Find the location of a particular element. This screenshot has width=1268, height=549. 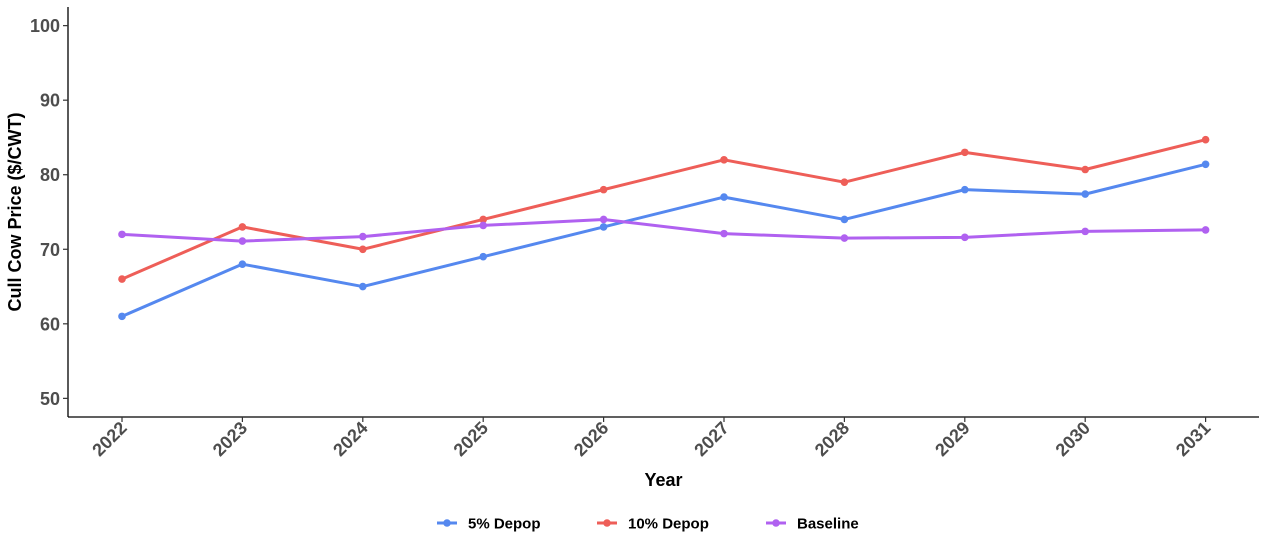

legend-item-5-depop: 5% Depop is located at coordinates (489, 524).